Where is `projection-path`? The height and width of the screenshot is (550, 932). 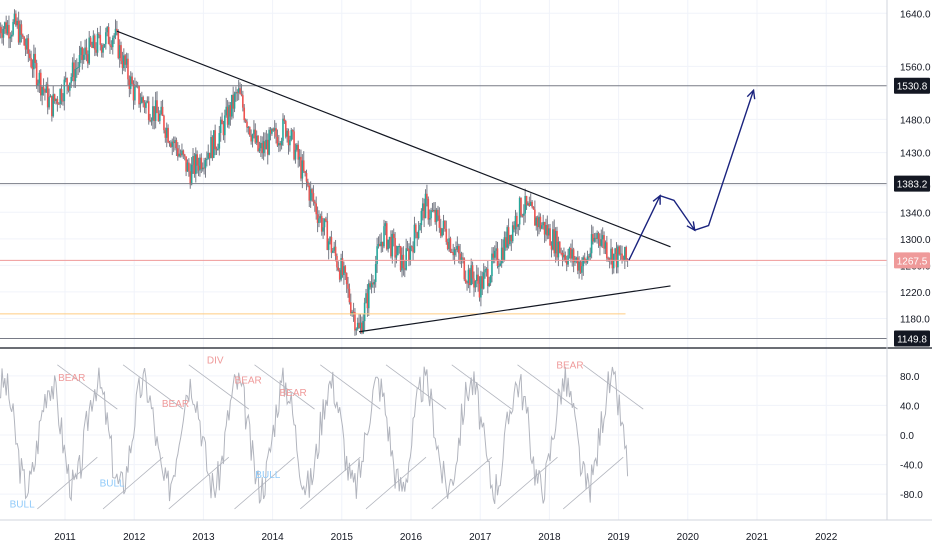
projection-path is located at coordinates (691, 175).